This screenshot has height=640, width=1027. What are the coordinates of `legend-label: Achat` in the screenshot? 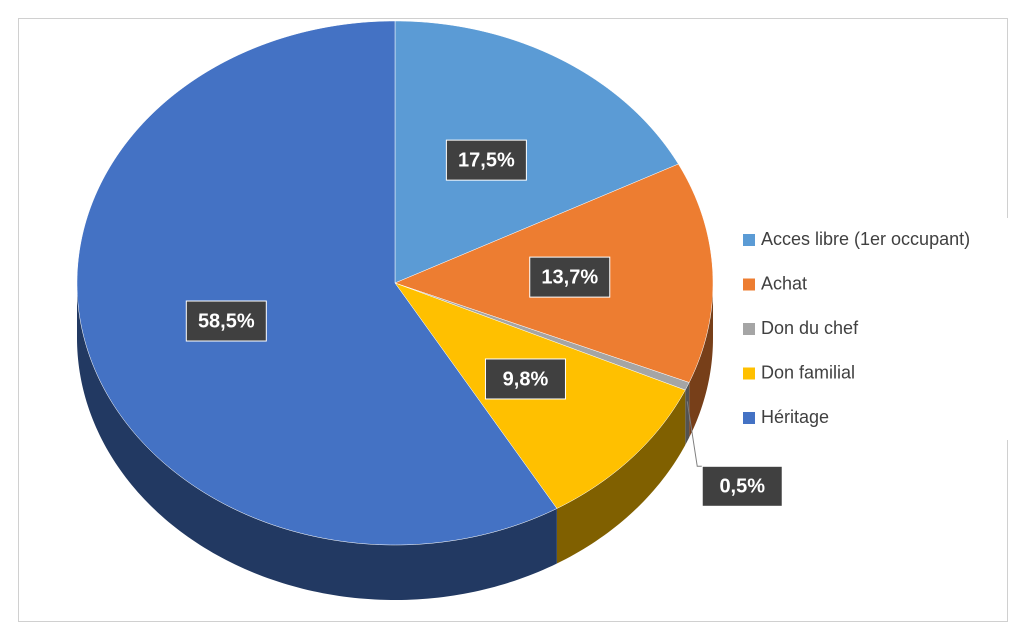 It's located at (784, 283).